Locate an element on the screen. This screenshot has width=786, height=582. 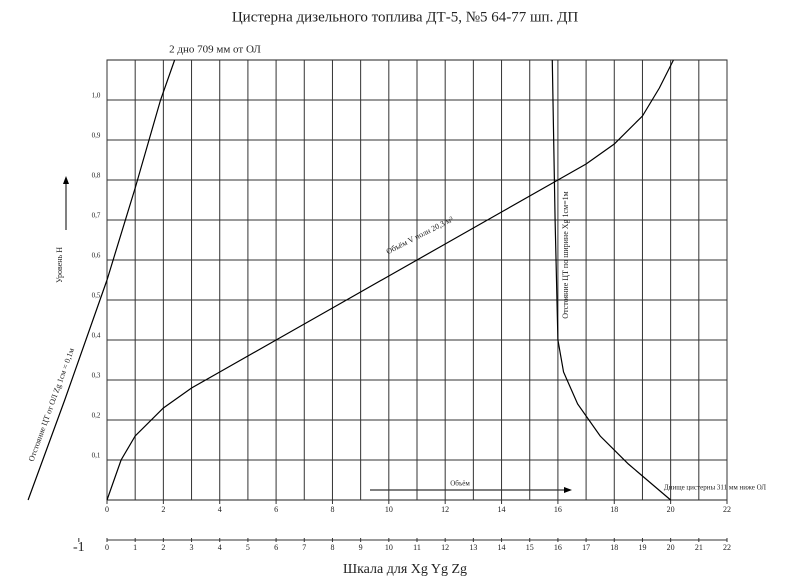
x2-tick-label: 21 is located at coordinates (699, 547).